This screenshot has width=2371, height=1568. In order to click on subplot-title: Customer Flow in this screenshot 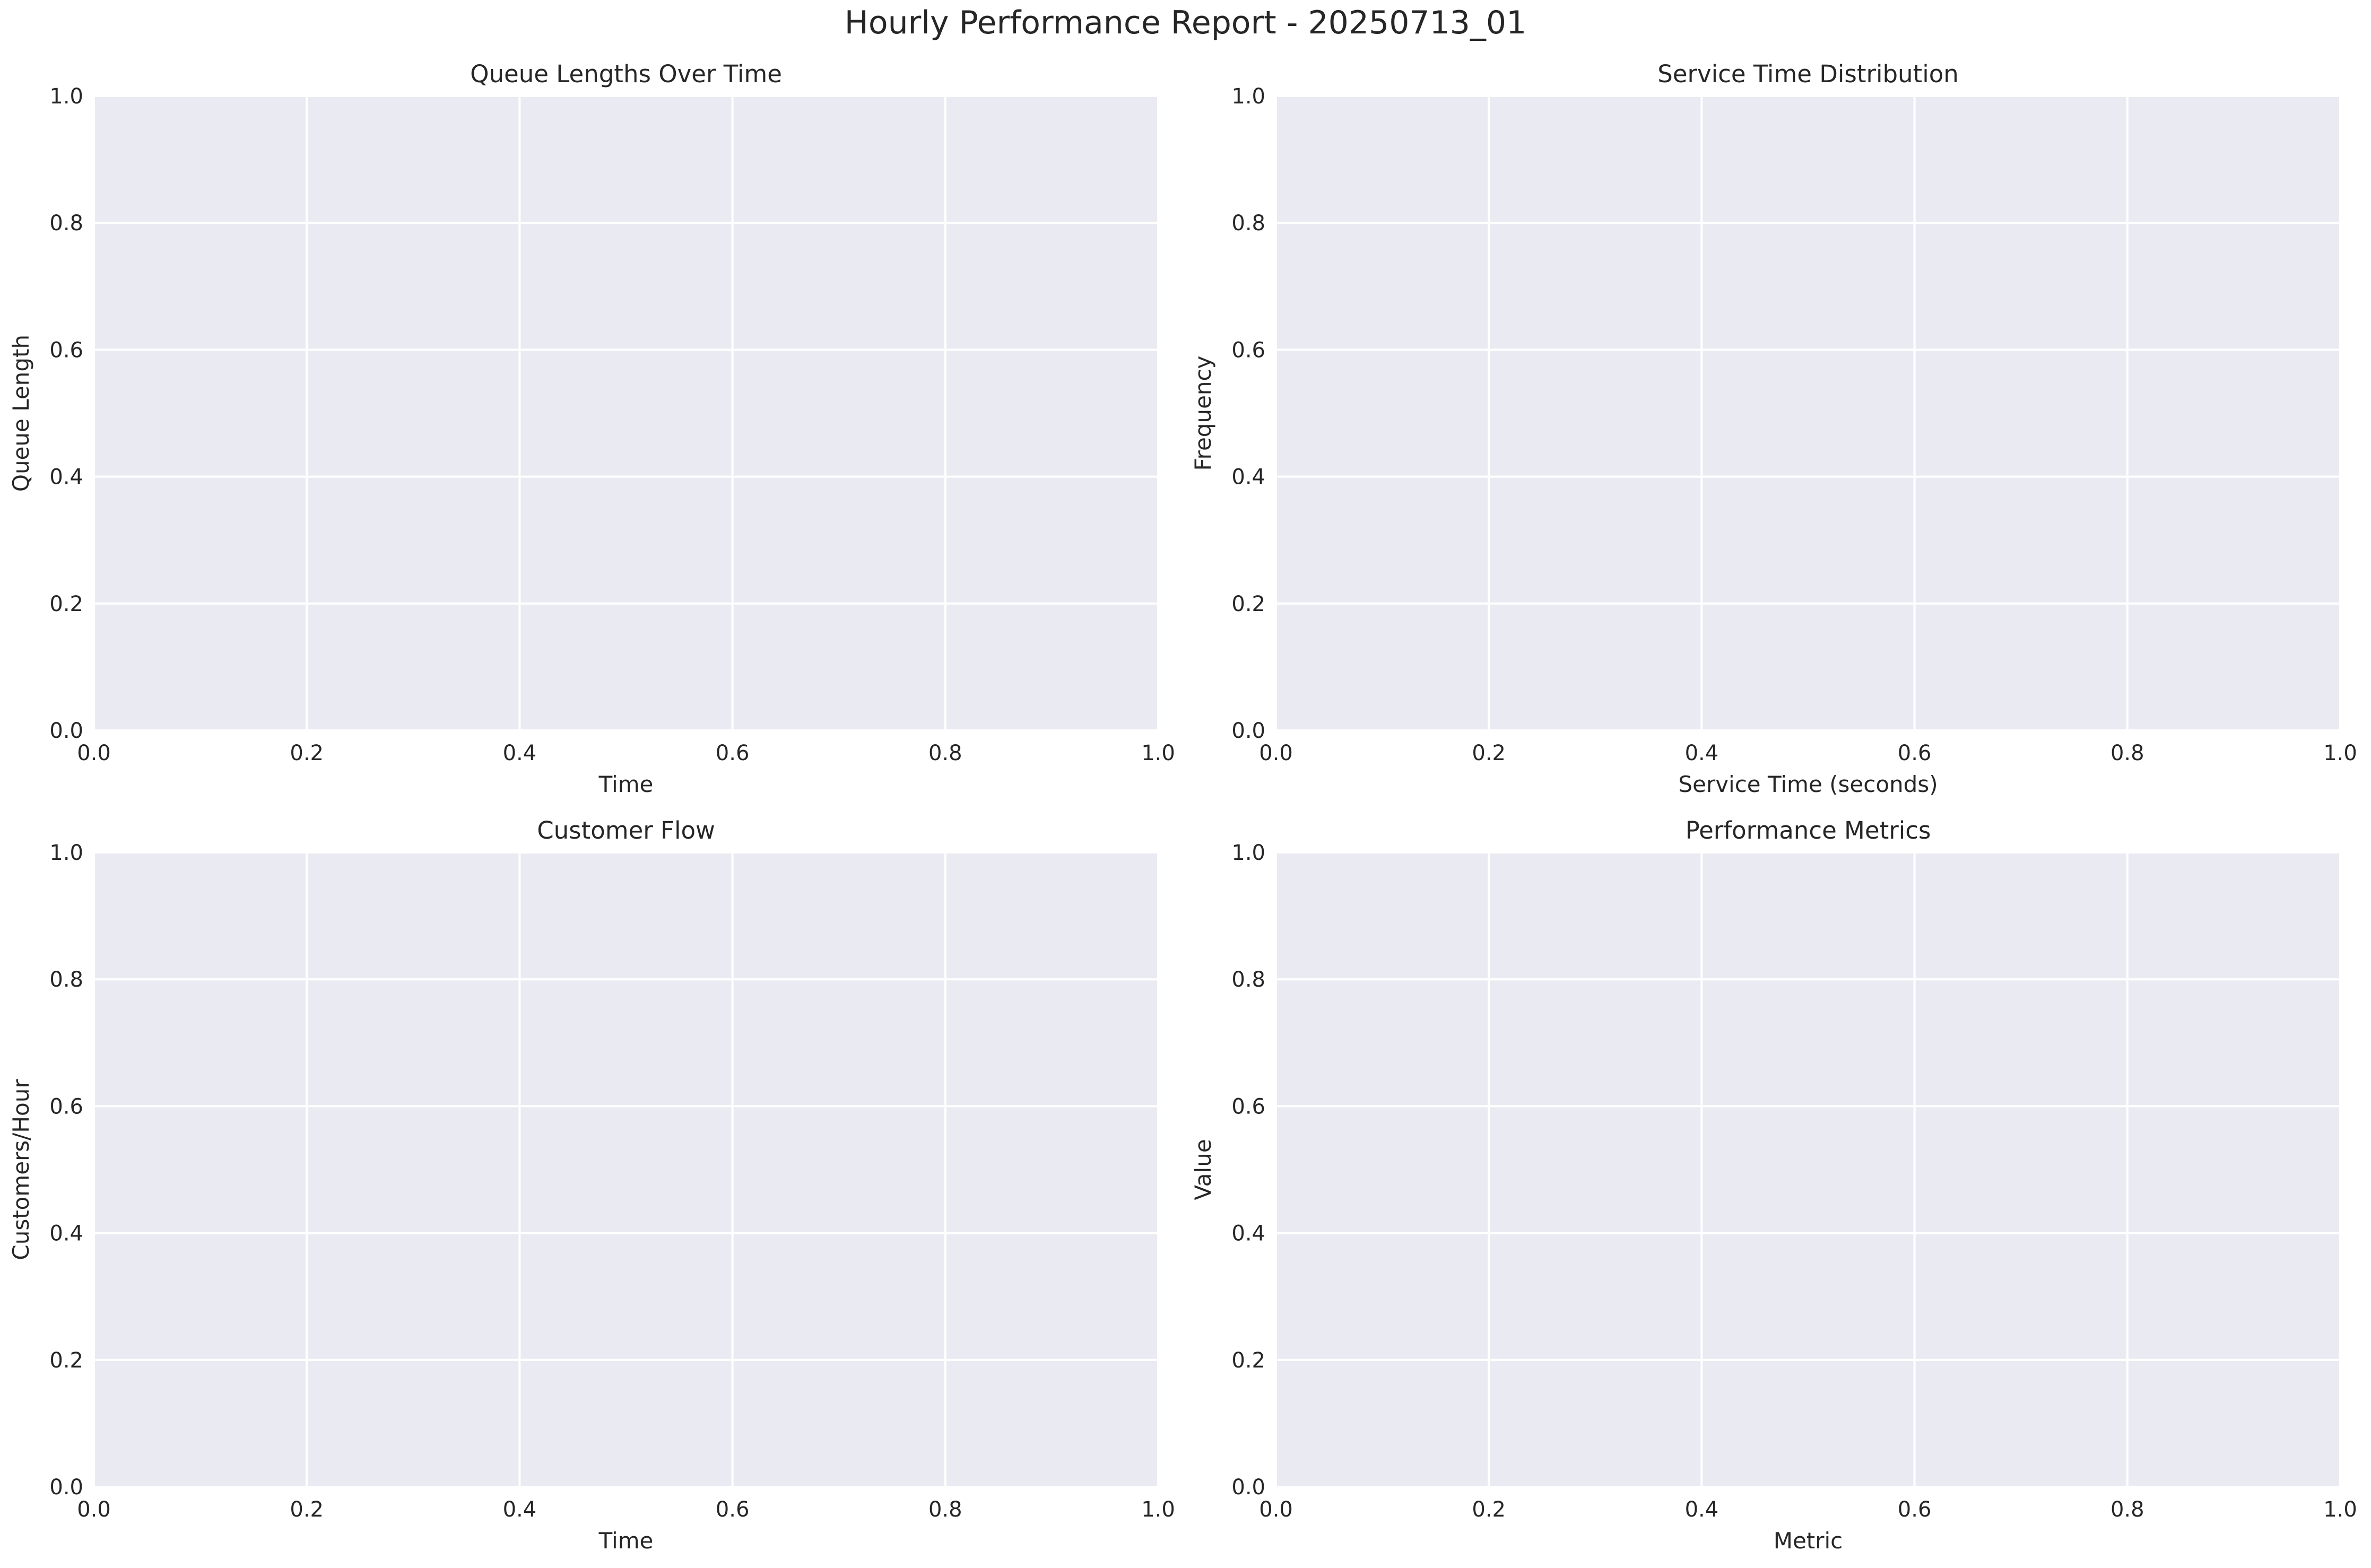, I will do `click(626, 830)`.